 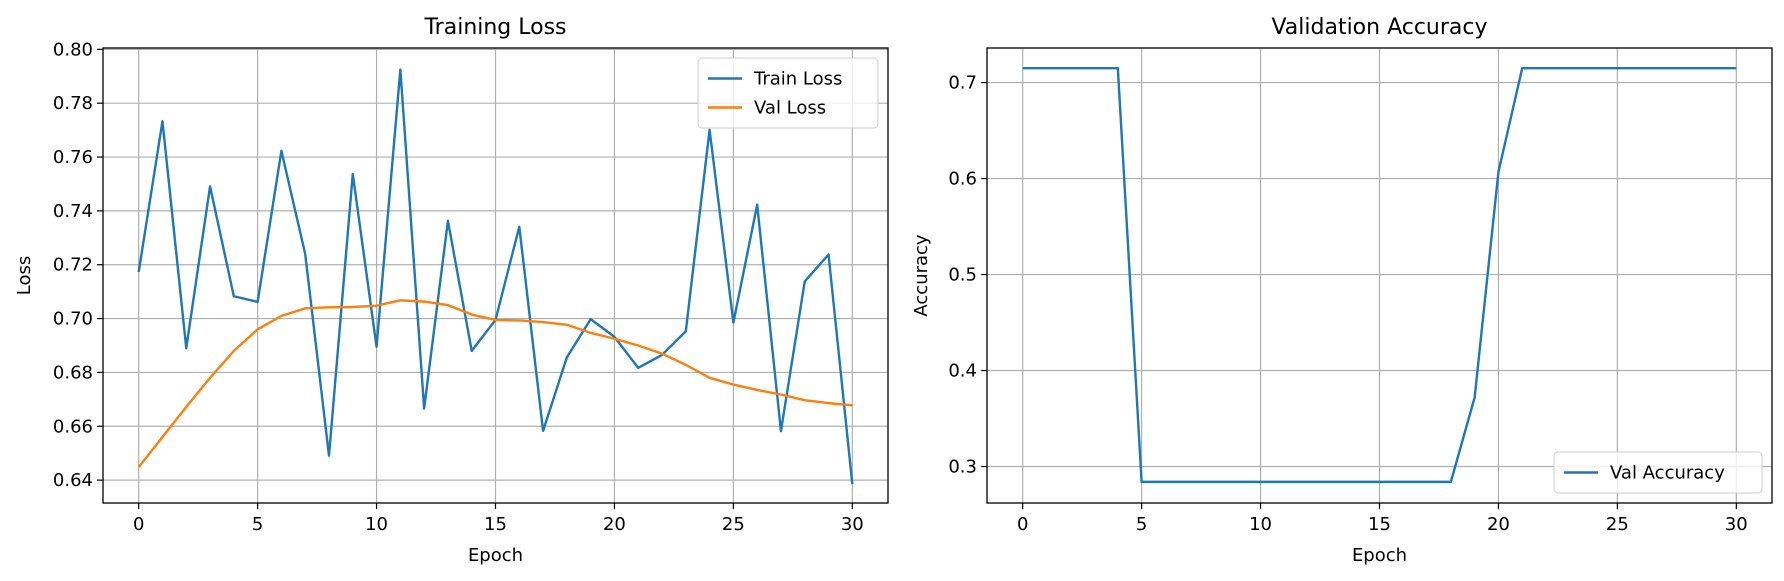 What do you see at coordinates (495, 555) in the screenshot?
I see `chart-0-x-axis-label: Epoch` at bounding box center [495, 555].